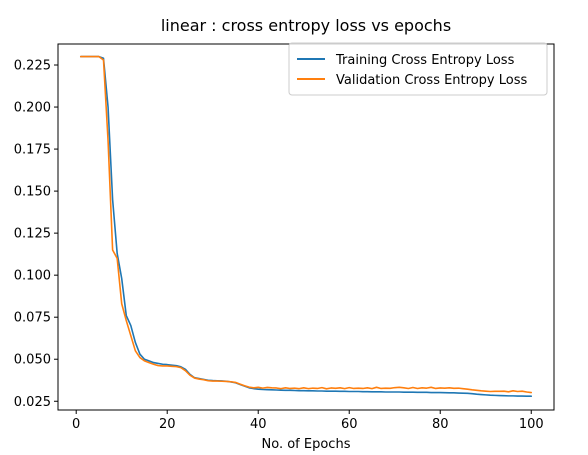  What do you see at coordinates (32, 192) in the screenshot?
I see `y-tick-label: 0.150` at bounding box center [32, 192].